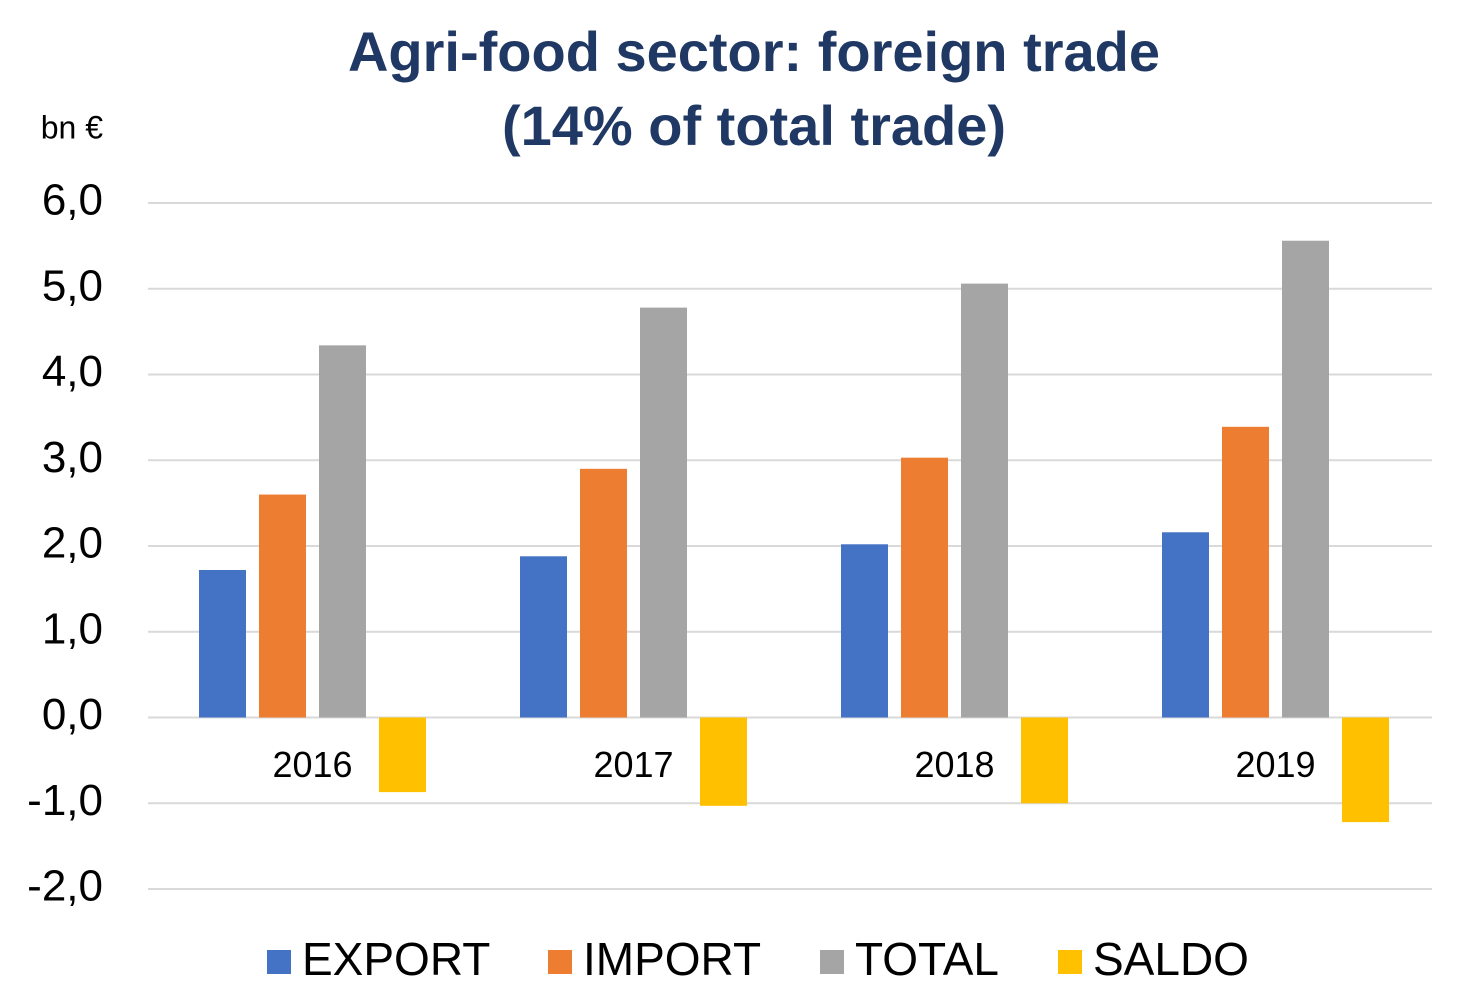  I want to click on y-tick-label: 0,0, so click(72, 714).